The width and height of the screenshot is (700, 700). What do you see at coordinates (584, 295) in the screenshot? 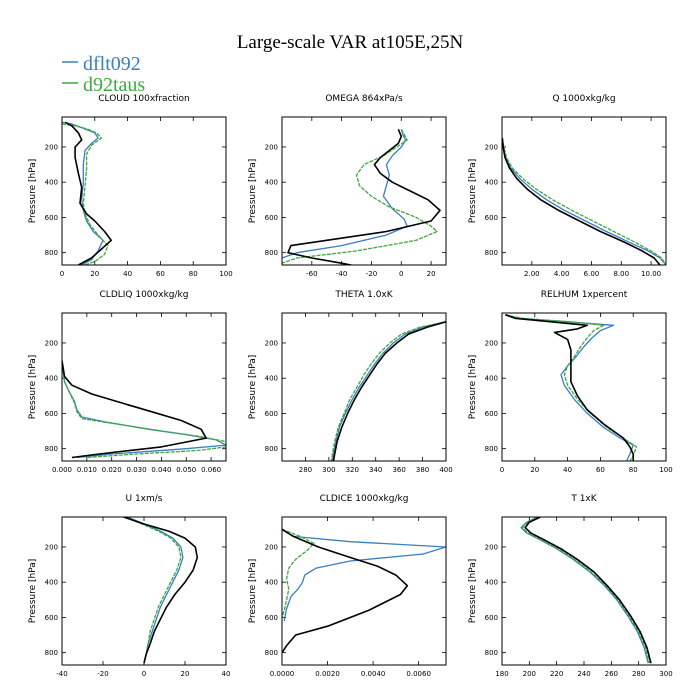
I see `panel-title: RELHUM 1xpercent` at bounding box center [584, 295].